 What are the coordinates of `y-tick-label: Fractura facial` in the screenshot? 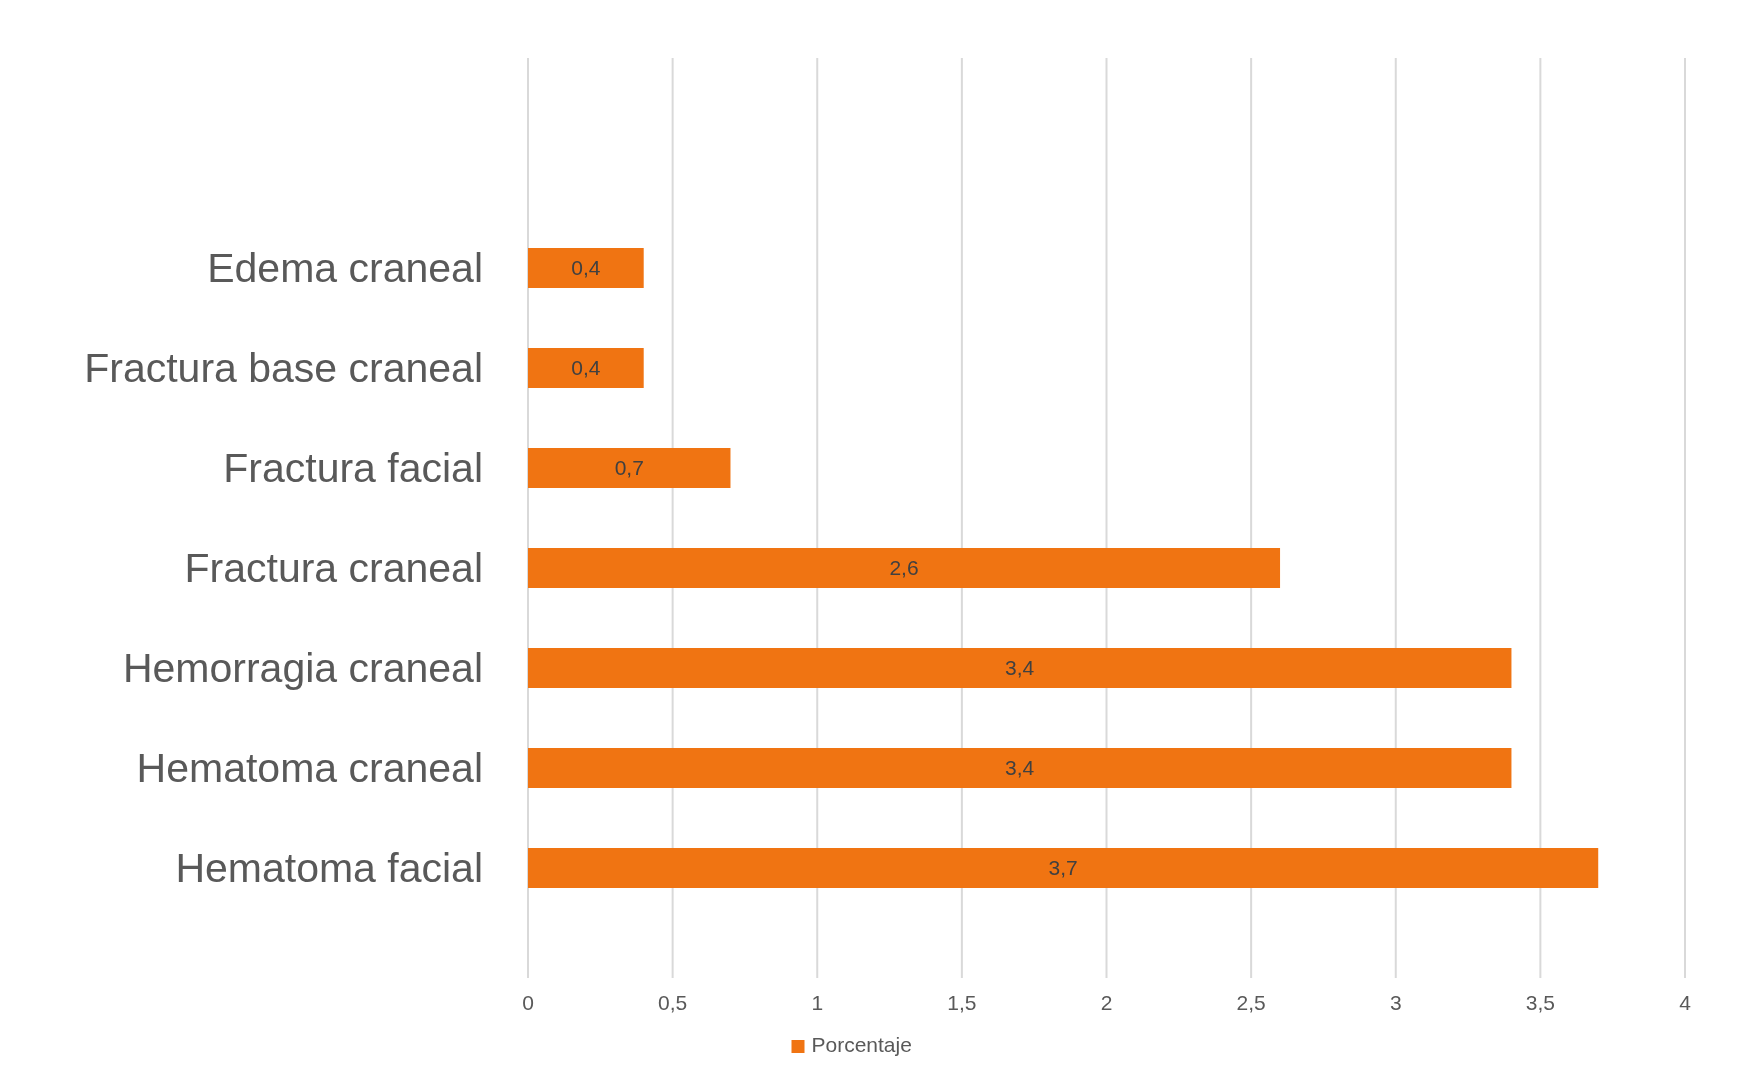 It's located at (353, 468).